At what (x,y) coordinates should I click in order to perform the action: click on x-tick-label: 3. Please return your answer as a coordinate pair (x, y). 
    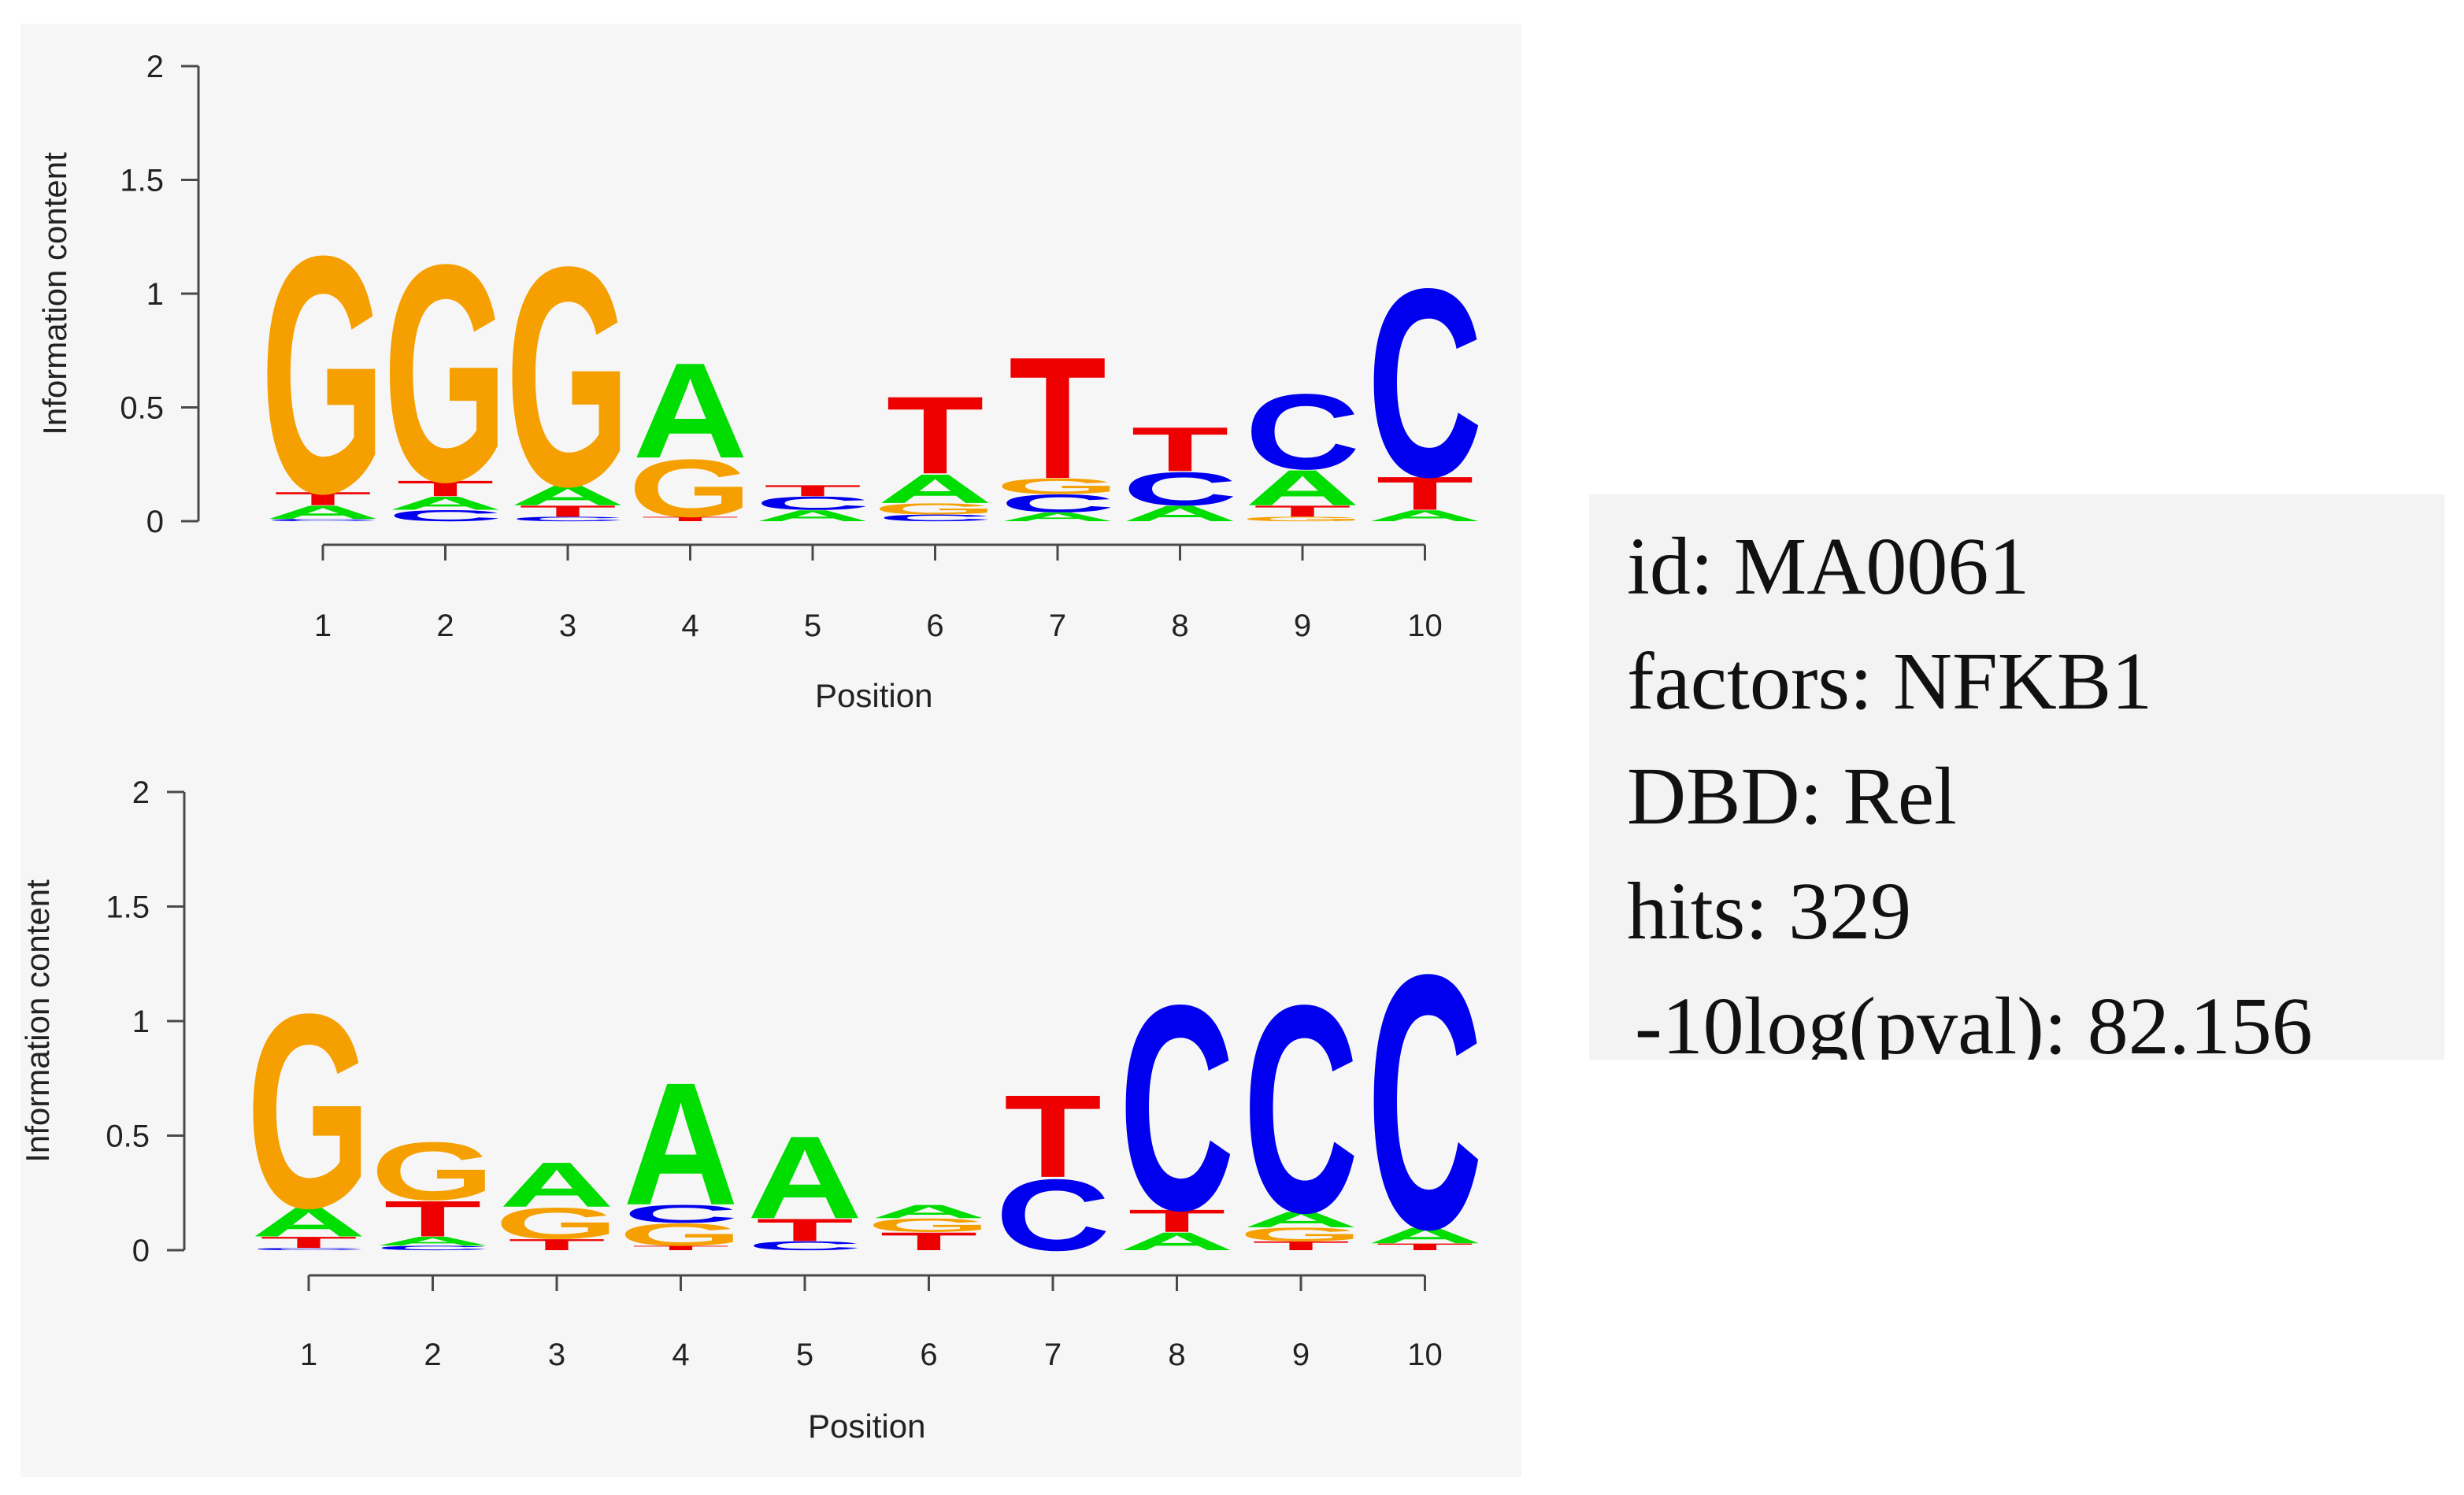
    Looking at the image, I should click on (556, 1355).